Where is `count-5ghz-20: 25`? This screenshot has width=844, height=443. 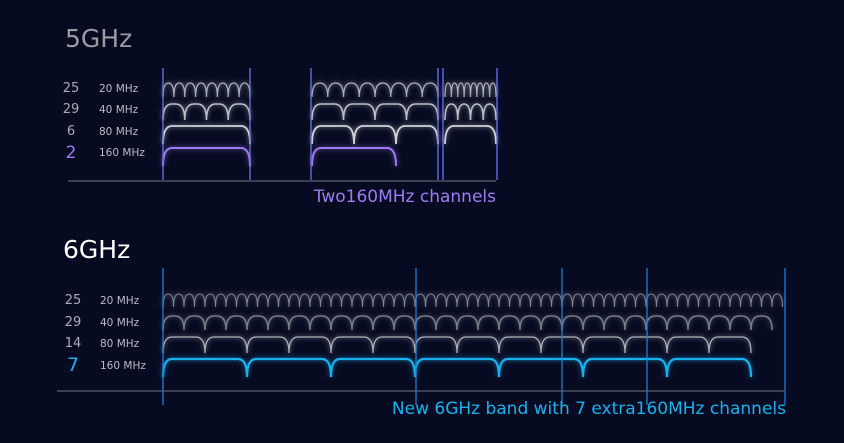 count-5ghz-20: 25 is located at coordinates (71, 88).